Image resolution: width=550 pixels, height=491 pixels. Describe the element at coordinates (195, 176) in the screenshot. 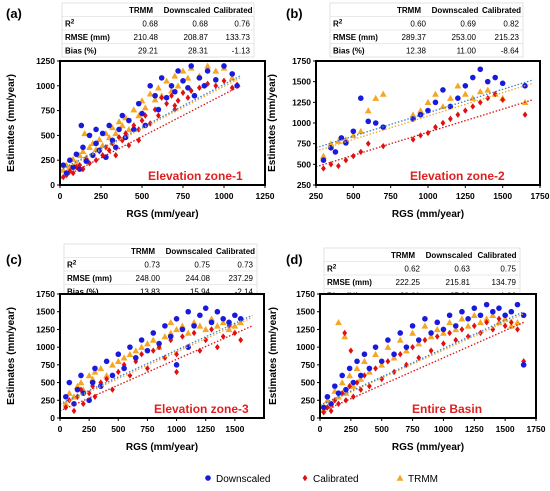

I see `zone-annotation: Elevation zone-1` at that location.